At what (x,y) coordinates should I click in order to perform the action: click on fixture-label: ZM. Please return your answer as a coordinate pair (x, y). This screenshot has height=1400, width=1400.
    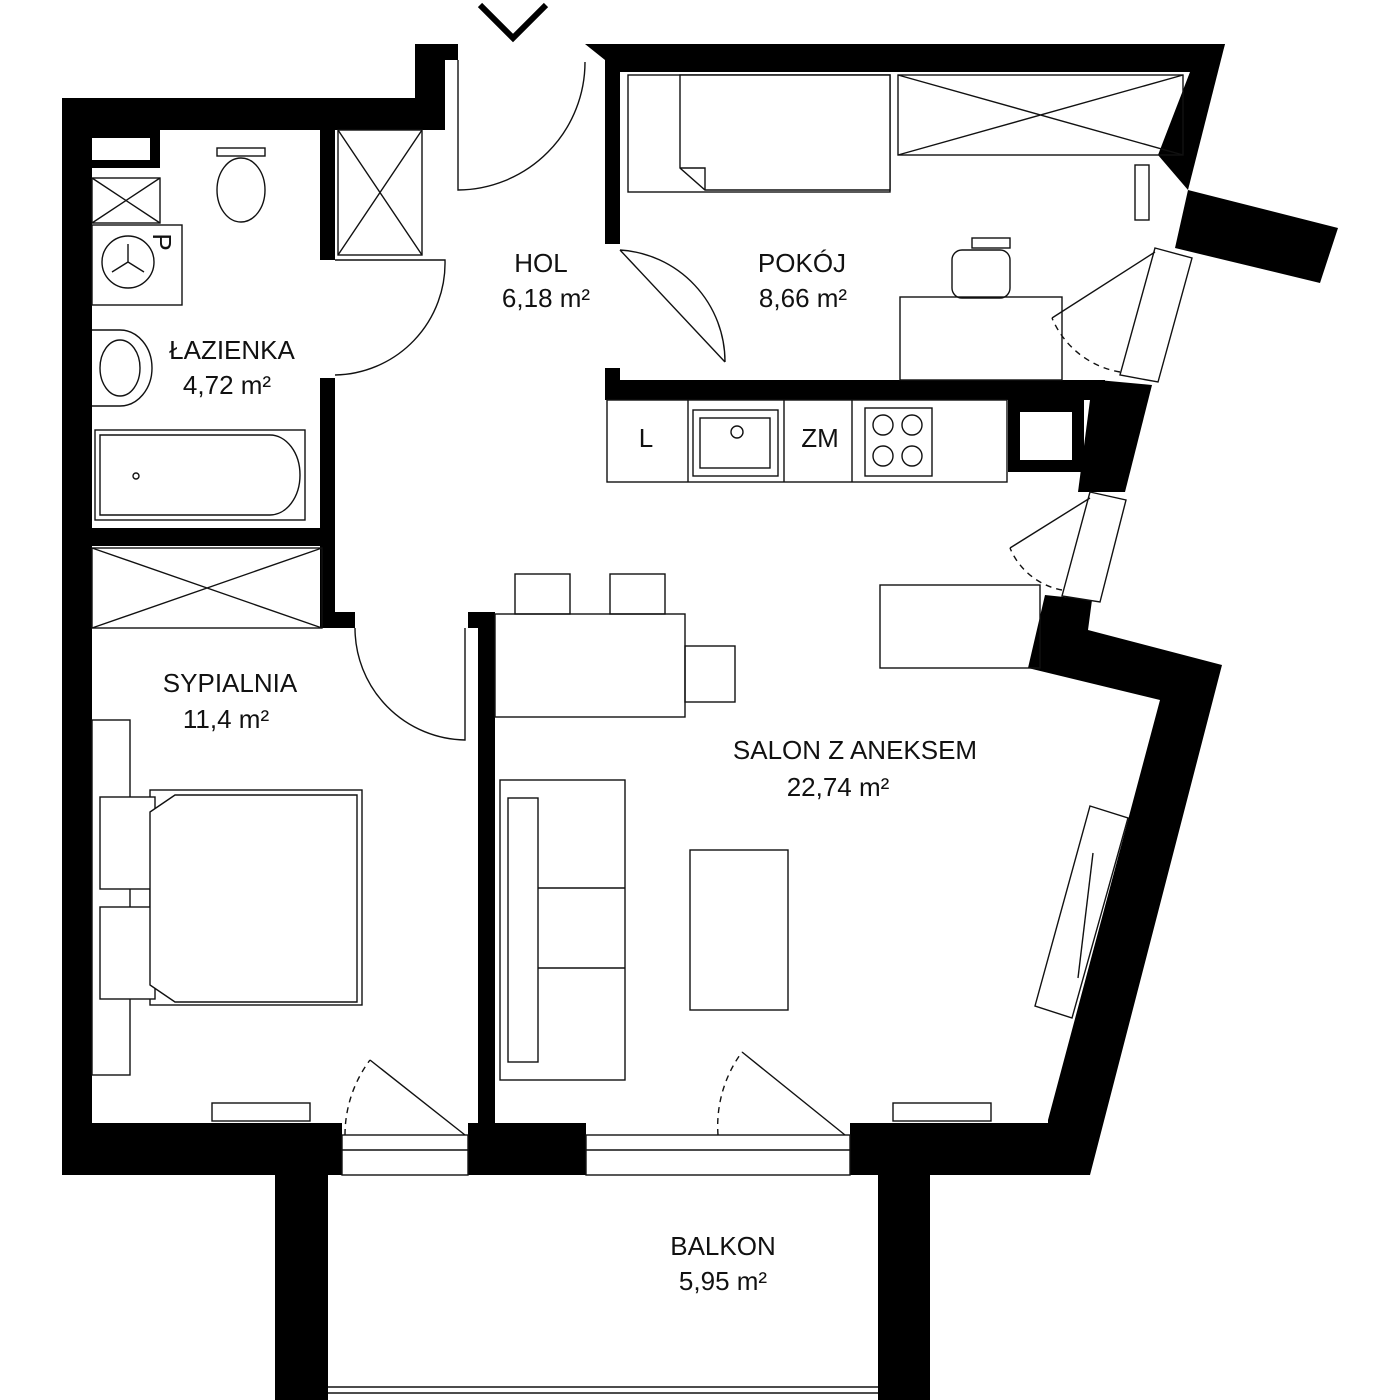
    Looking at the image, I should click on (820, 438).